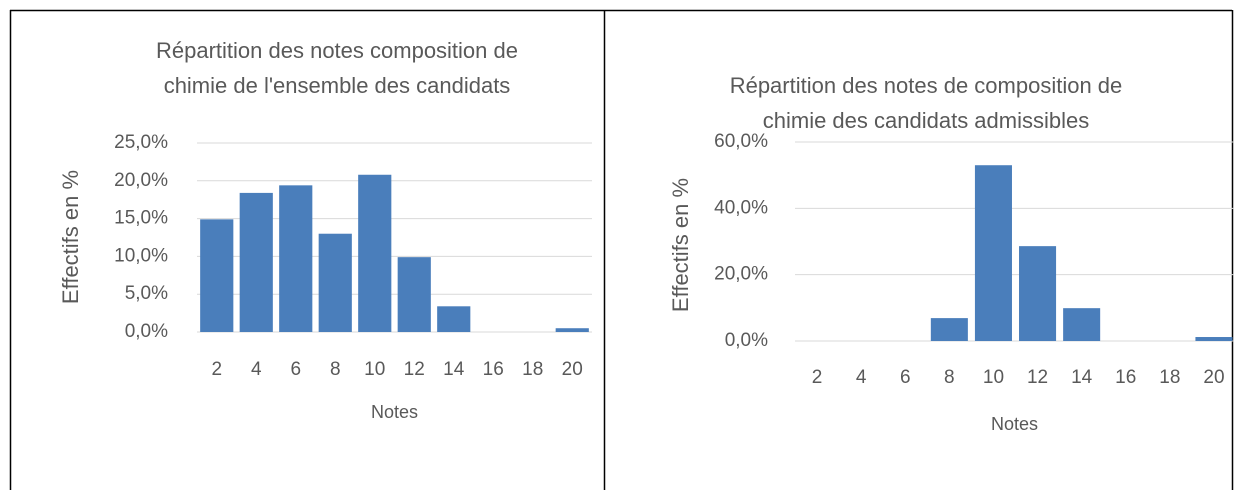 This screenshot has height=490, width=1234. Describe the element at coordinates (926, 85) in the screenshot. I see `chart-title: Répartition des notes de composition de` at that location.